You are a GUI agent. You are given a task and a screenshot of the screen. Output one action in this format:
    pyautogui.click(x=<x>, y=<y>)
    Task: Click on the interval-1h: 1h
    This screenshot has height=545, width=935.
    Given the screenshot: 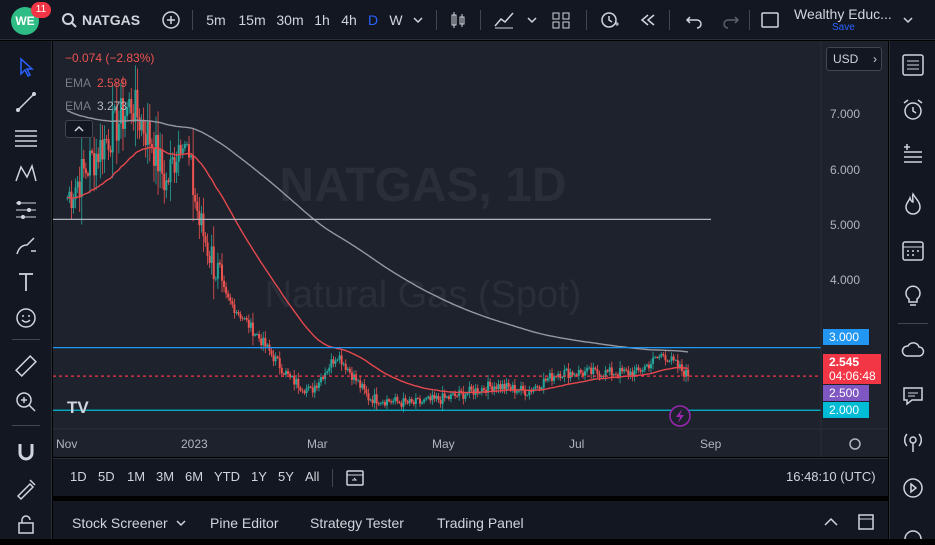 What is the action you would take?
    pyautogui.click(x=322, y=20)
    